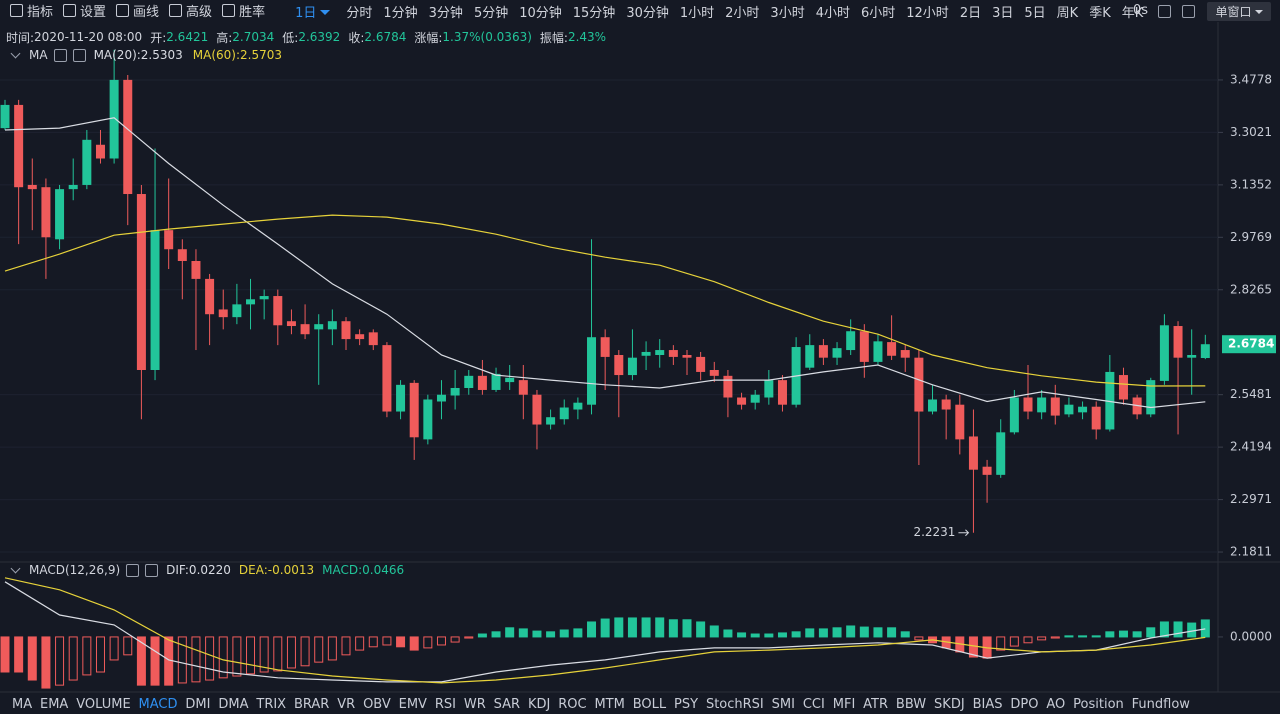  What do you see at coordinates (233, 704) in the screenshot?
I see `indicator-tab: DMA` at bounding box center [233, 704].